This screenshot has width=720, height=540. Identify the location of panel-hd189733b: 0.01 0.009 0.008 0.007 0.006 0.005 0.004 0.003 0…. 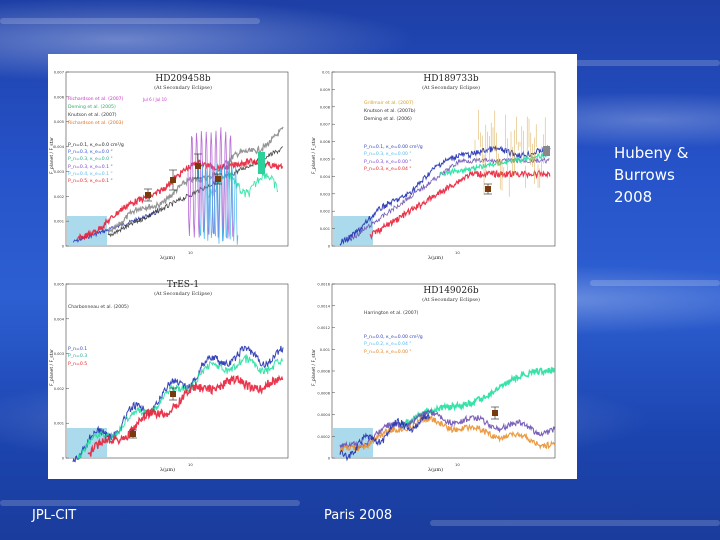
(435, 164).